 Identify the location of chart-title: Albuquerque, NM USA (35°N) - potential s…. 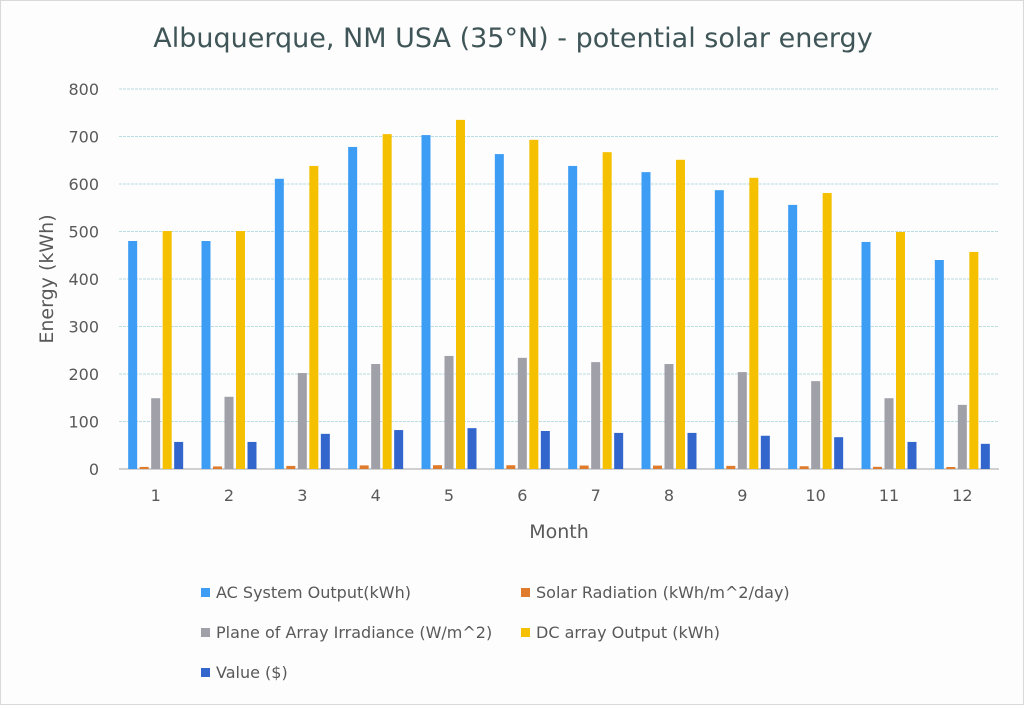
(513, 38).